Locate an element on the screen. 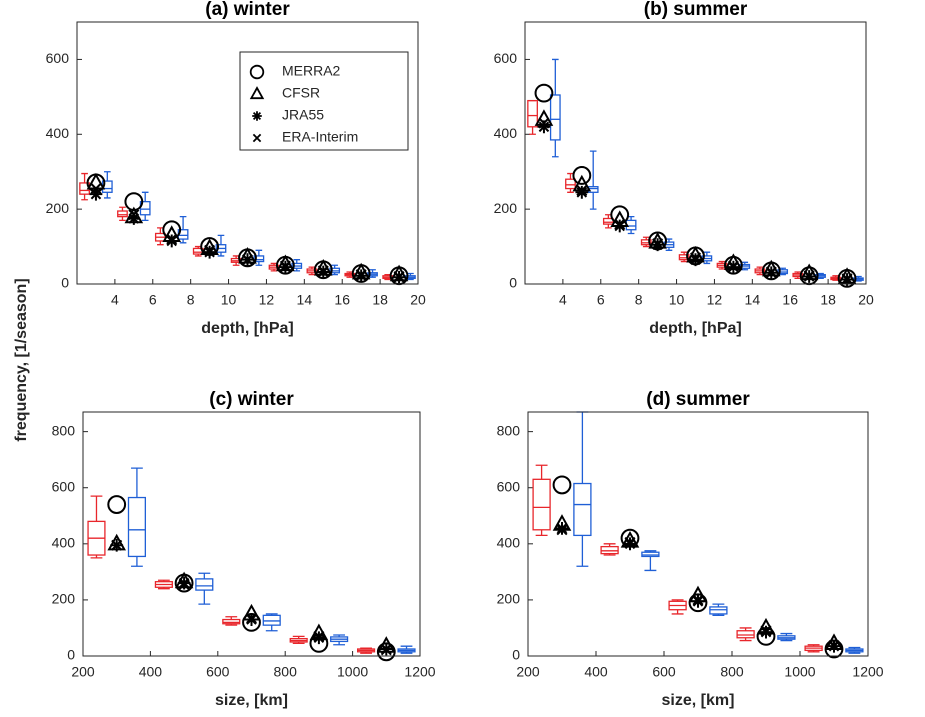  x-tick-label: 600 is located at coordinates (218, 672).